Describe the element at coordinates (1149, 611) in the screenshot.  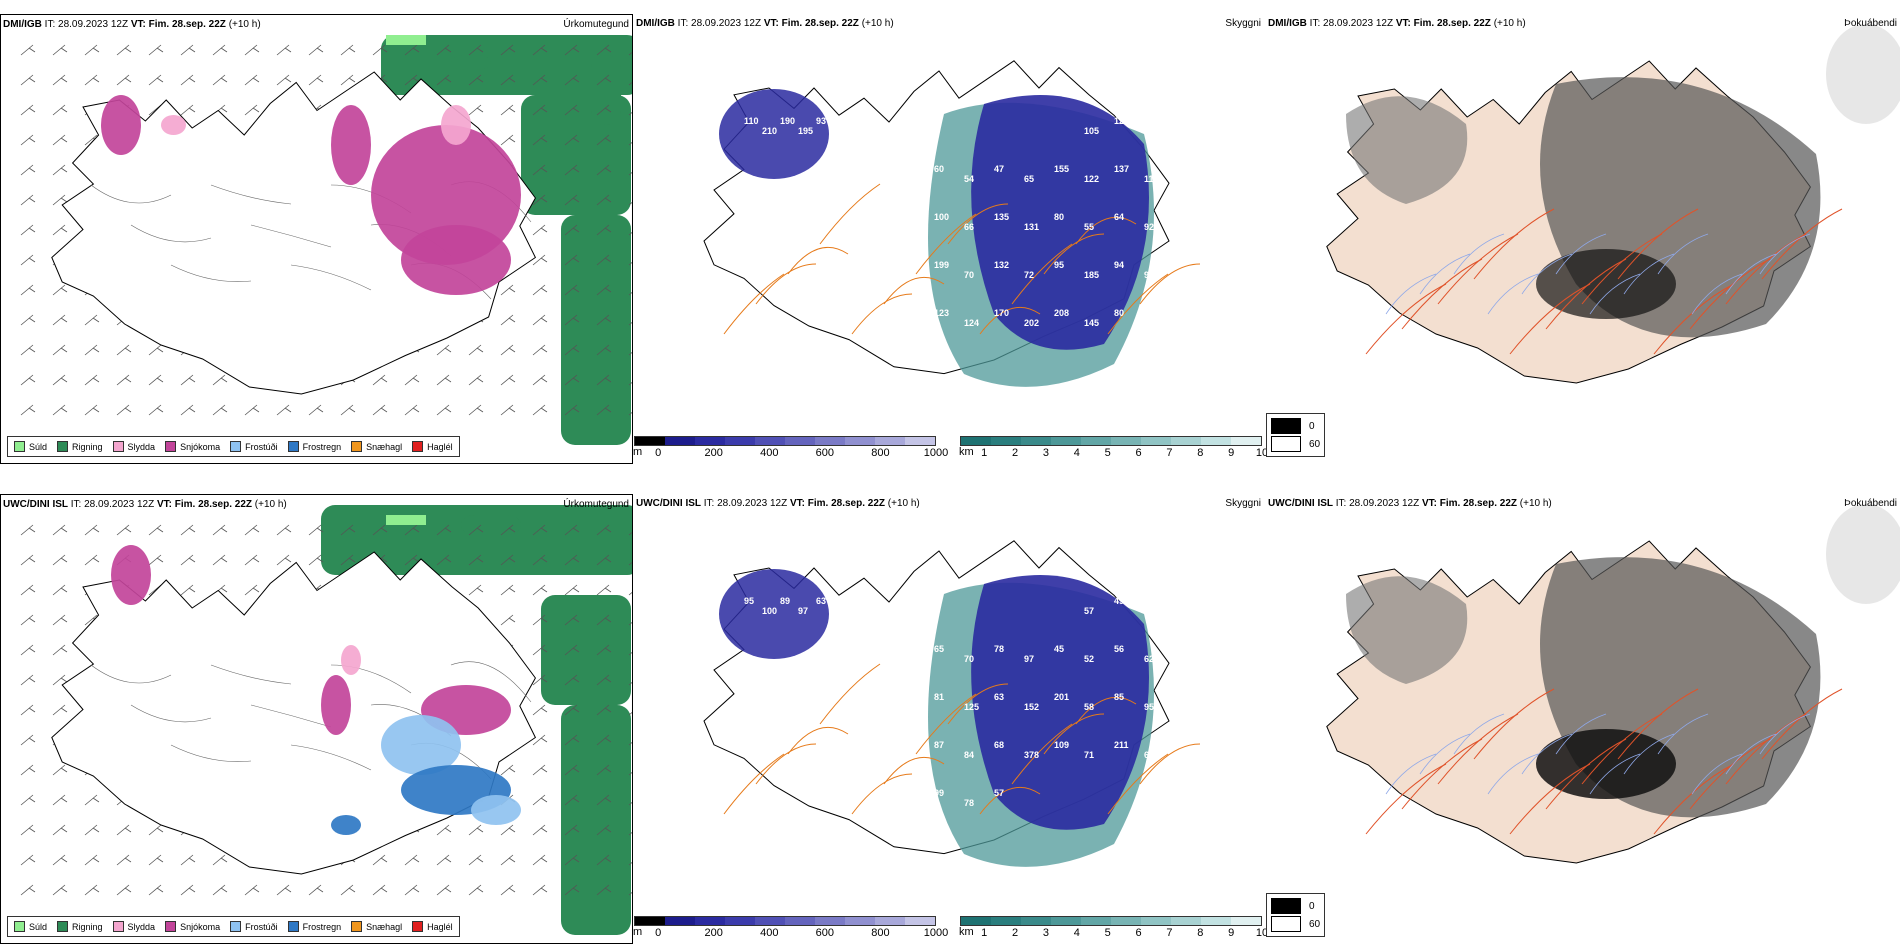
I see `cloud-base-label: 50` at that location.